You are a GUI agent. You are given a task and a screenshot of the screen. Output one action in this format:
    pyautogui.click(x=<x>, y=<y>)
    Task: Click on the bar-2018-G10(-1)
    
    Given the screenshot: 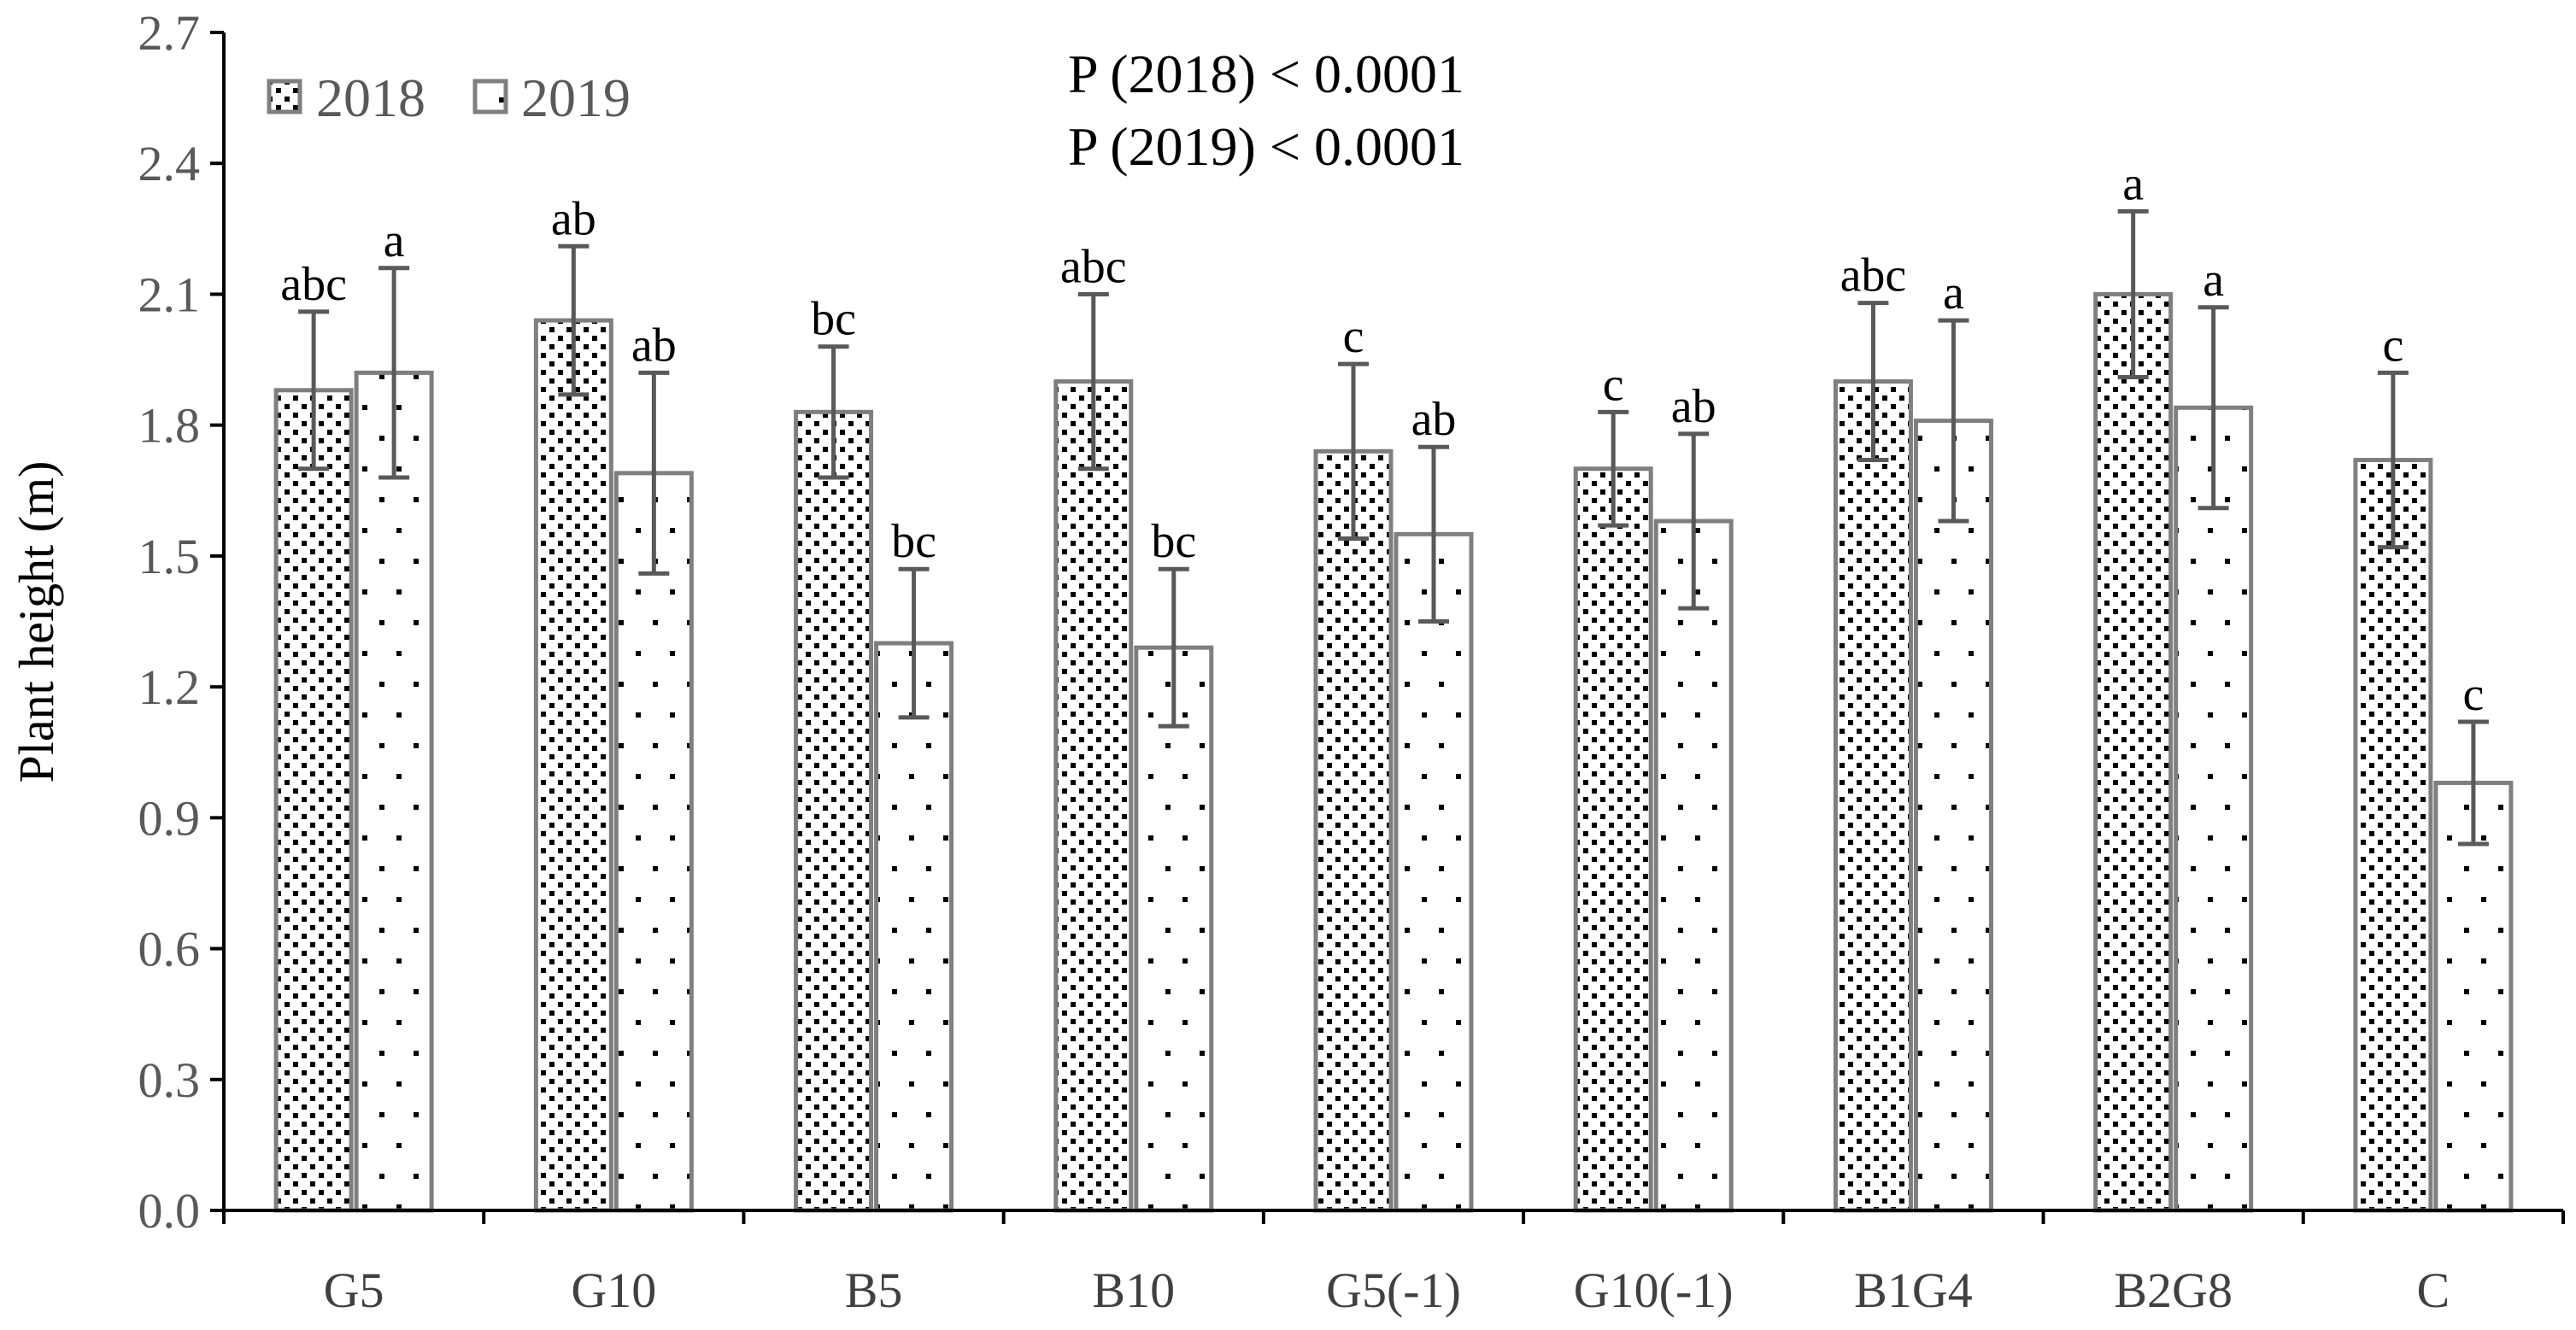 What is the action you would take?
    pyautogui.click(x=1613, y=839)
    